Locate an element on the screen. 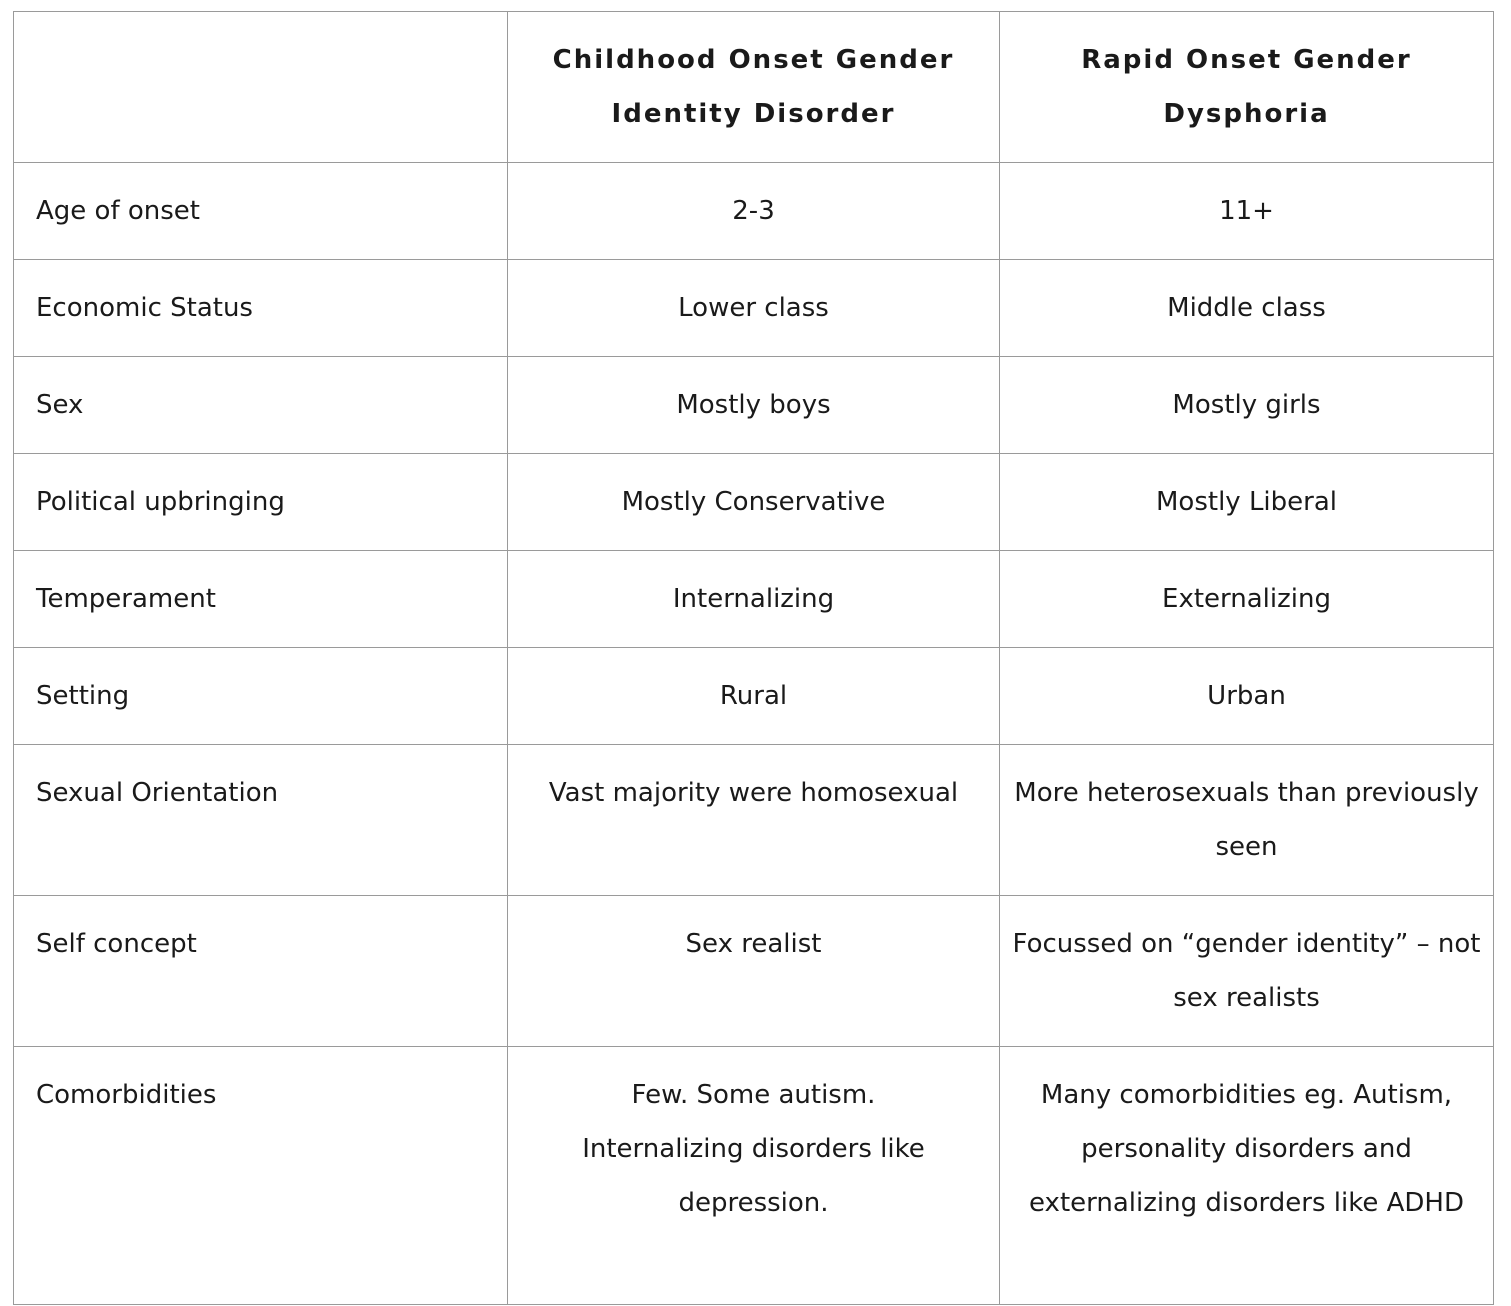  table-row: Age of onset 2-3 11+ is located at coordinates (753, 211).